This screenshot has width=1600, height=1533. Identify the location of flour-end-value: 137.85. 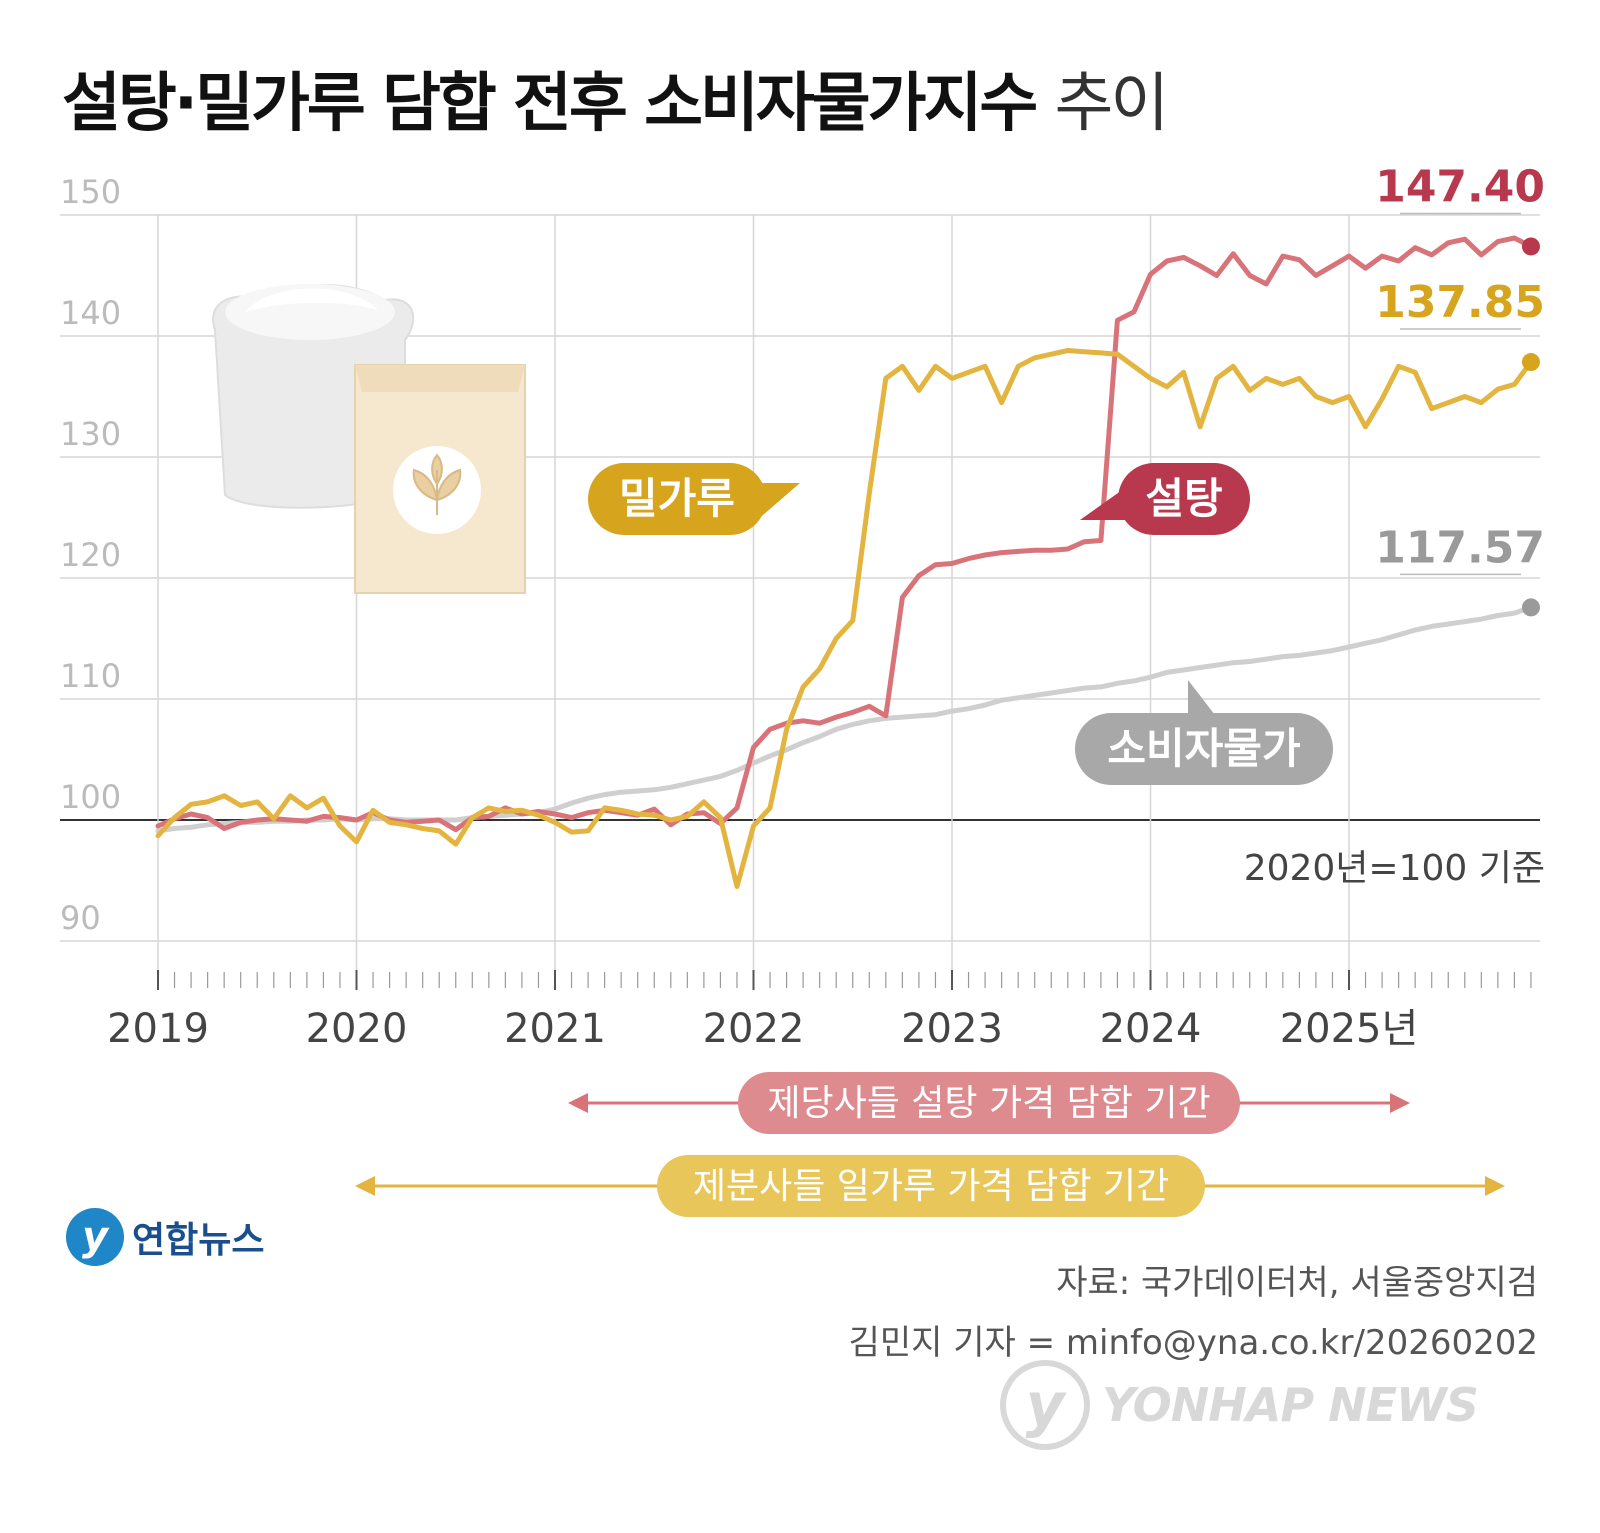
(1460, 302).